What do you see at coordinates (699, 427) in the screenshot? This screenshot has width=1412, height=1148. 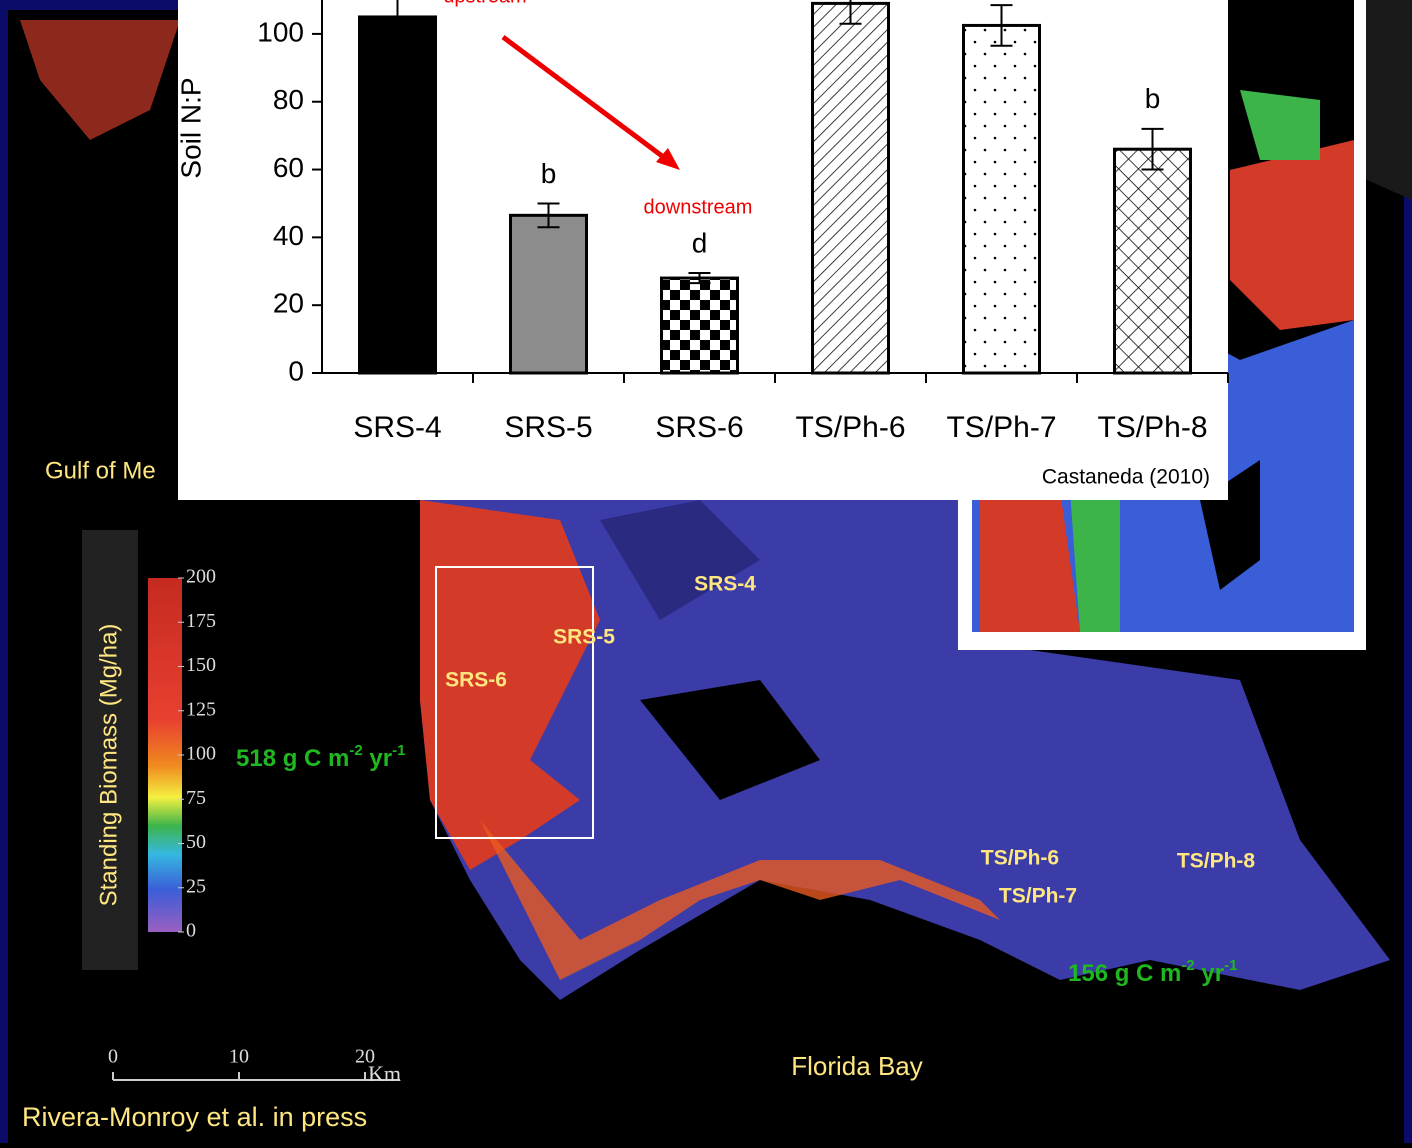 I see `x-tick-label: SRS-6` at bounding box center [699, 427].